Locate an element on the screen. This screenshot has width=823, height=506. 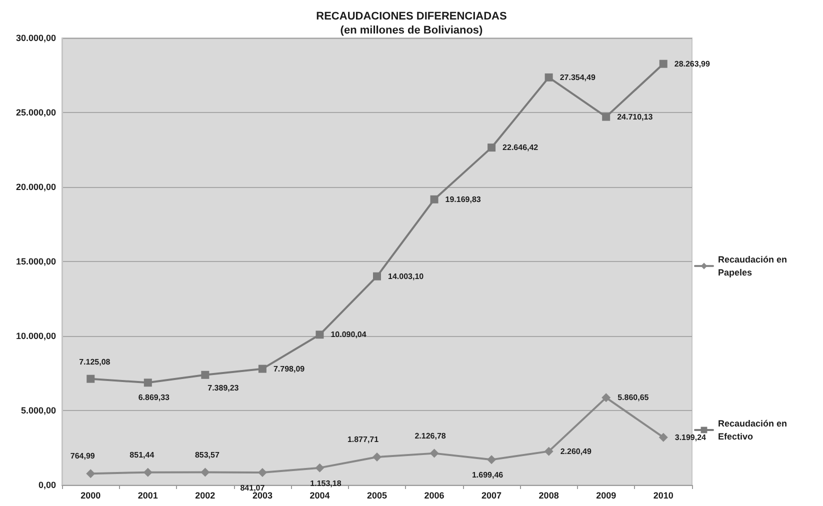
data-label: 27.354,49 is located at coordinates (578, 77).